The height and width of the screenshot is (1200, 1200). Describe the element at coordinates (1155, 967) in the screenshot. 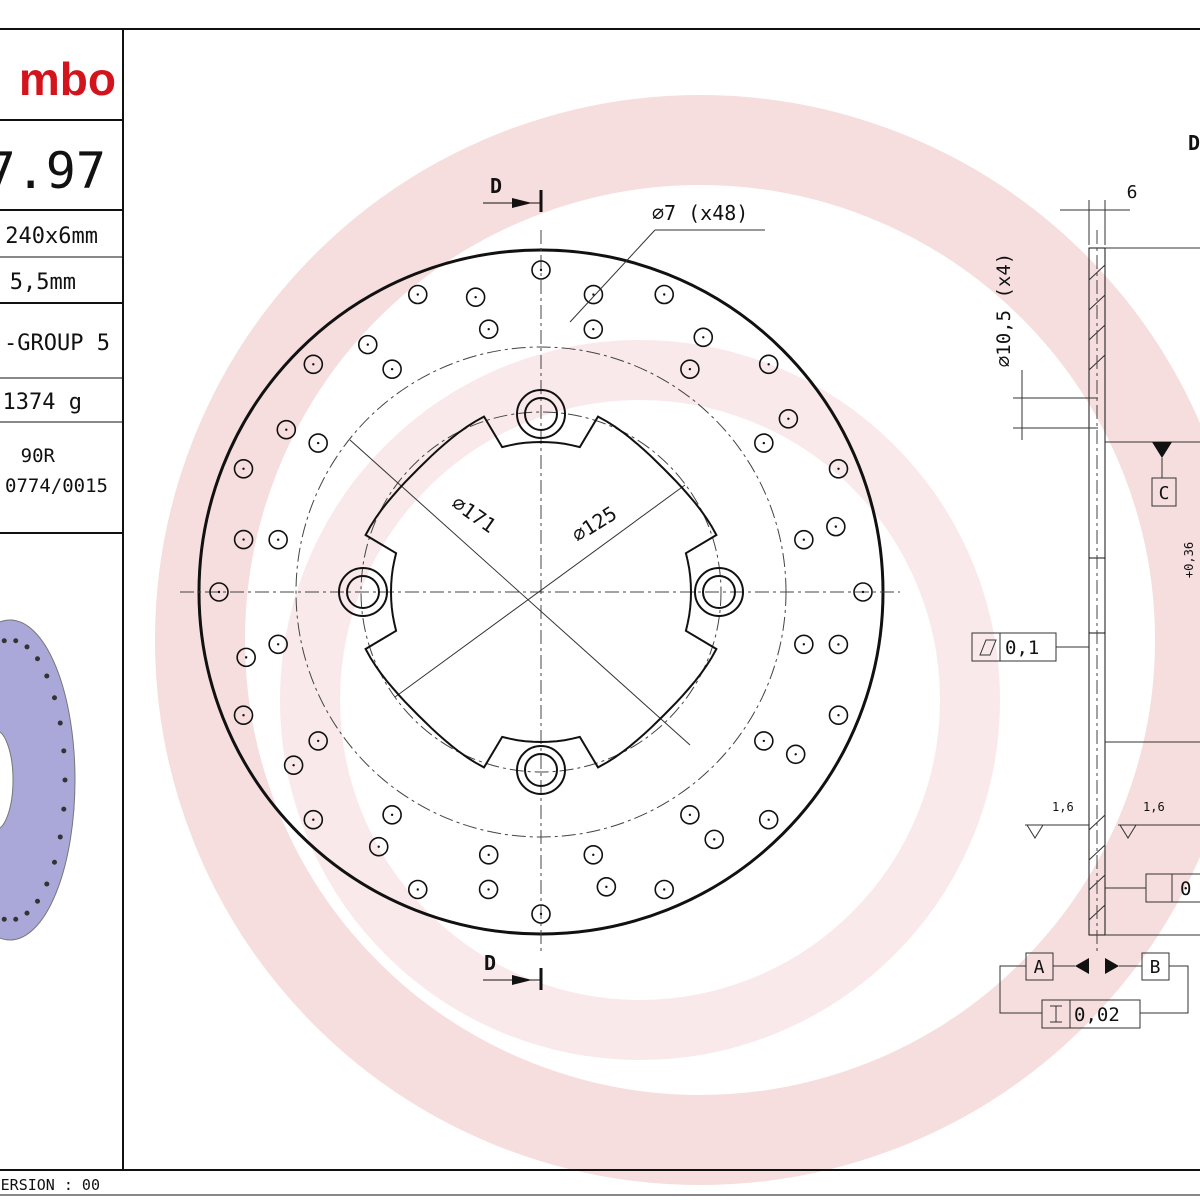

I see `datum-label: B` at that location.